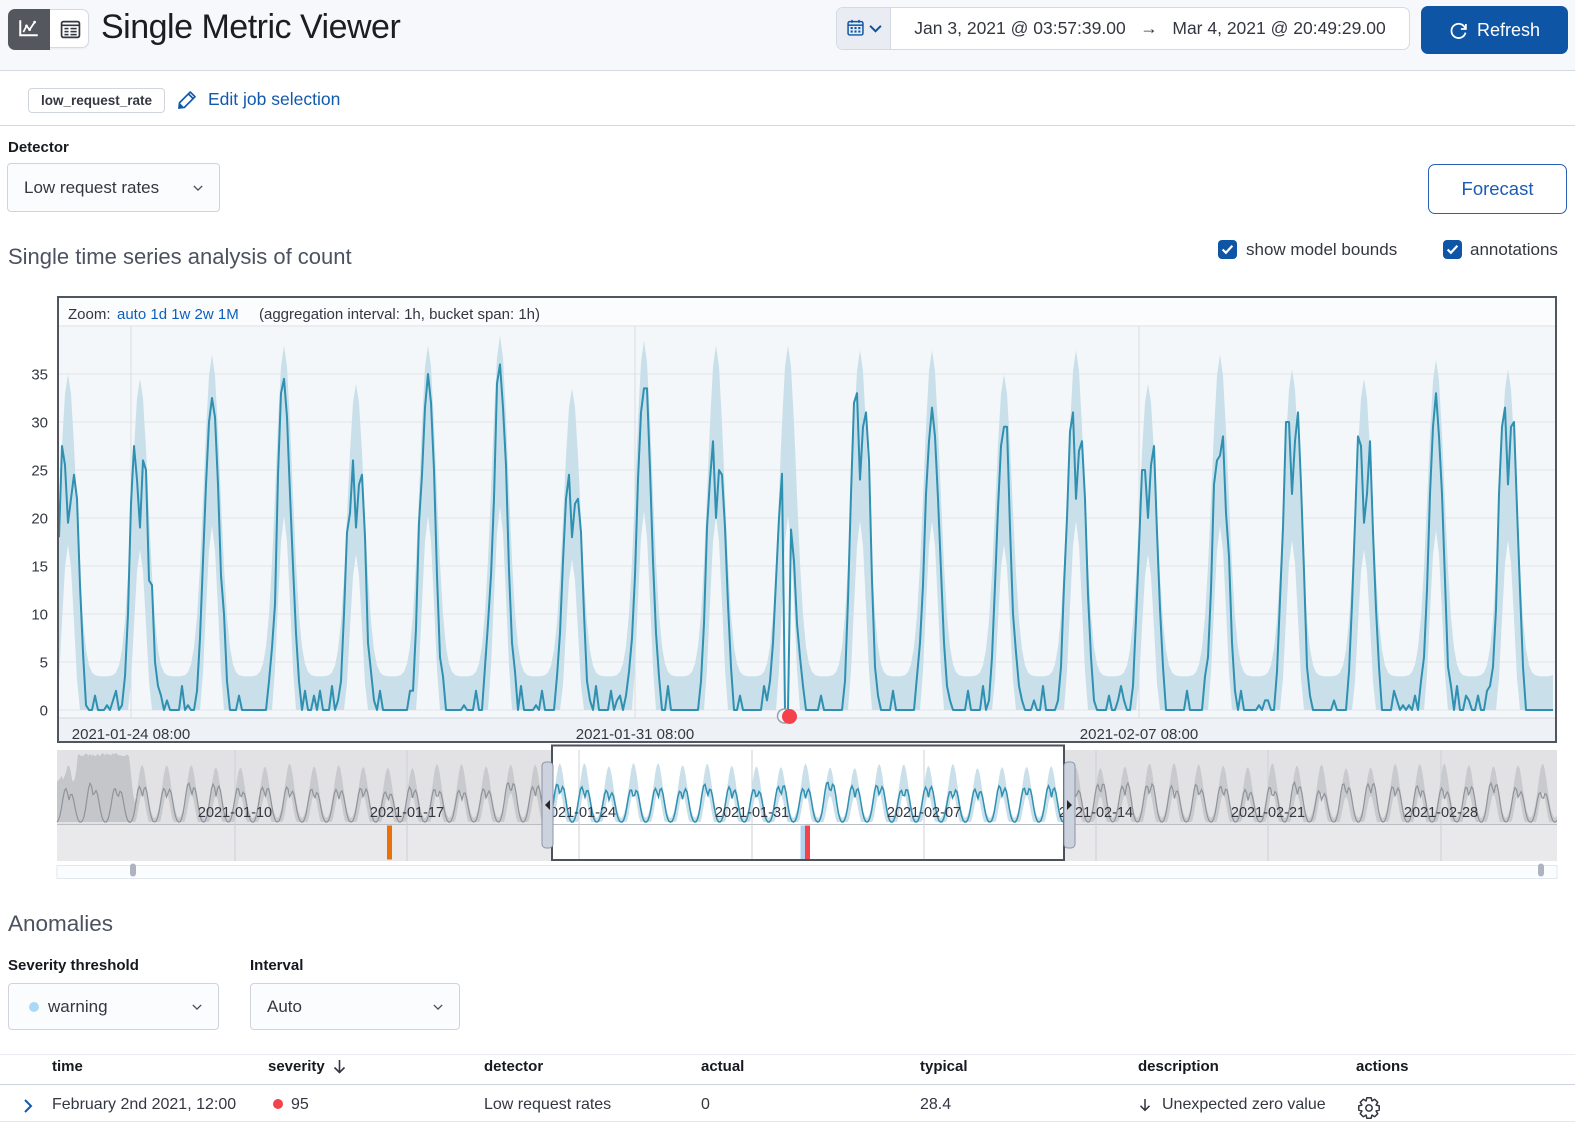 Image resolution: width=1575 pixels, height=1126 pixels. What do you see at coordinates (752, 813) in the screenshot?
I see `svg-text: 2021-01-31` at bounding box center [752, 813].